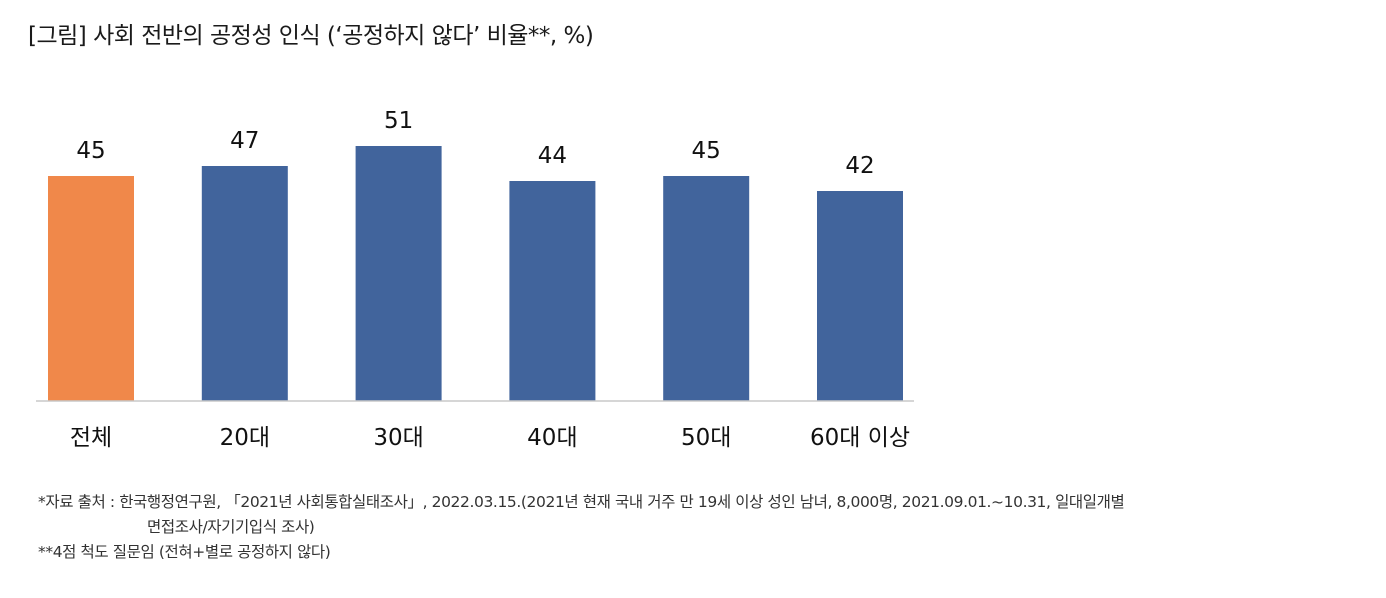 This screenshot has height=598, width=1386. What do you see at coordinates (398, 438) in the screenshot?
I see `category-label-30대: 30대` at bounding box center [398, 438].